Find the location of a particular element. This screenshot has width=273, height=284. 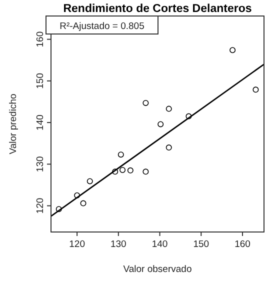

x-tick-label: 150 is located at coordinates (201, 244).